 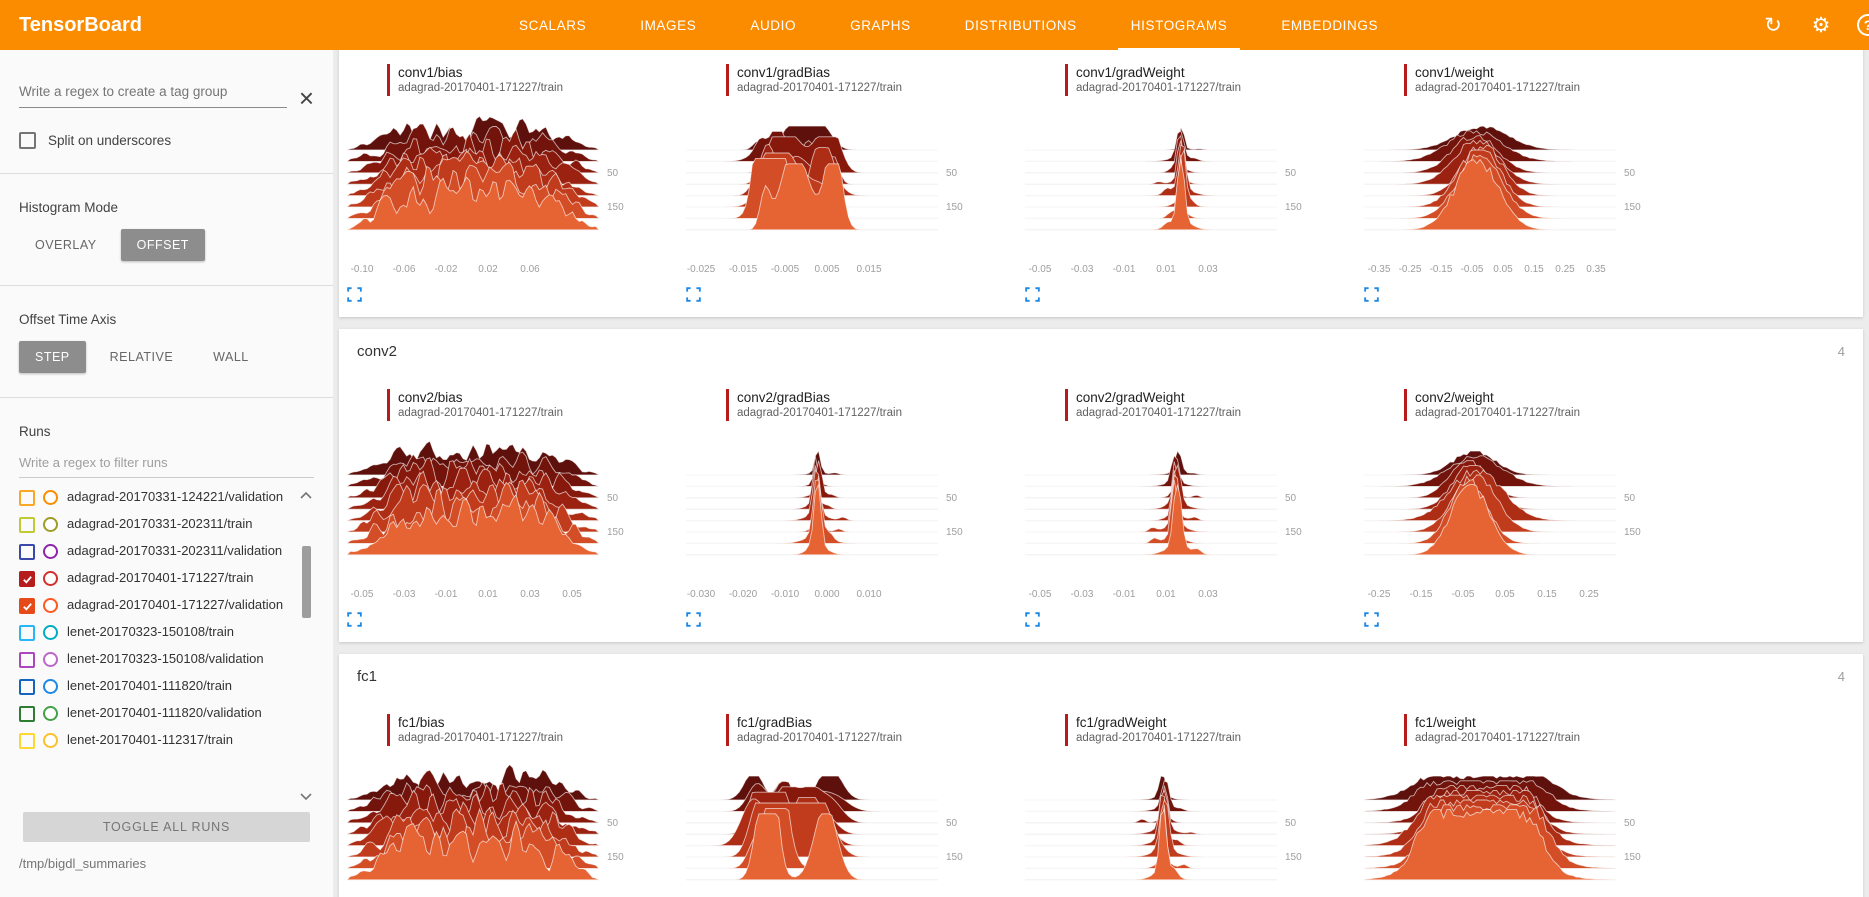 What do you see at coordinates (505, 517) in the screenshot?
I see `histogram-plot: 50 150 -0.05 -0.03 -0.01 0.01 0.03 0.05` at bounding box center [505, 517].